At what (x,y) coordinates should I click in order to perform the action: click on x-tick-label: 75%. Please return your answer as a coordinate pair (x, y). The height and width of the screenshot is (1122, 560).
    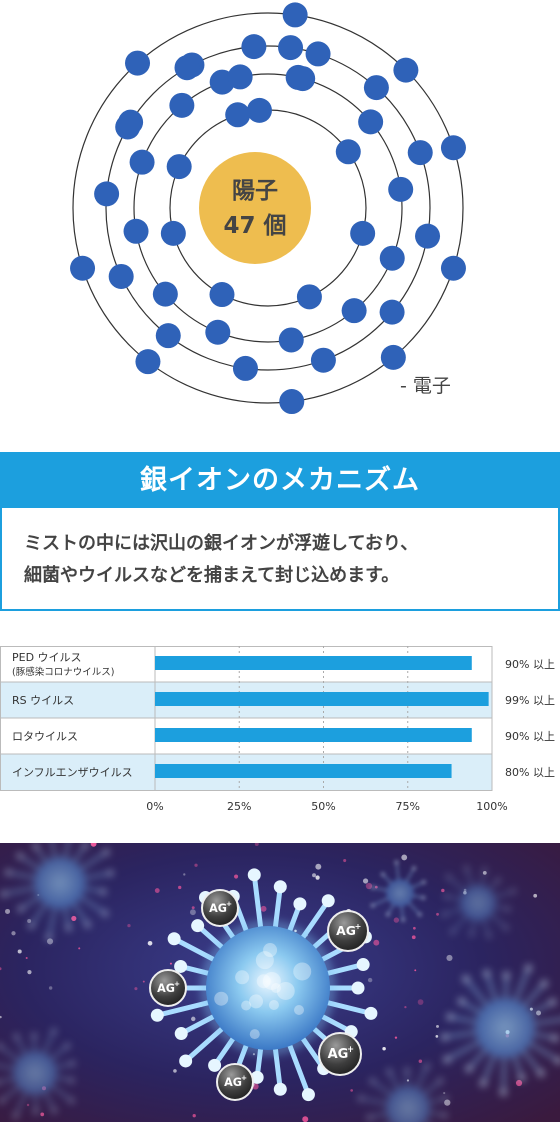
    Looking at the image, I should click on (408, 806).